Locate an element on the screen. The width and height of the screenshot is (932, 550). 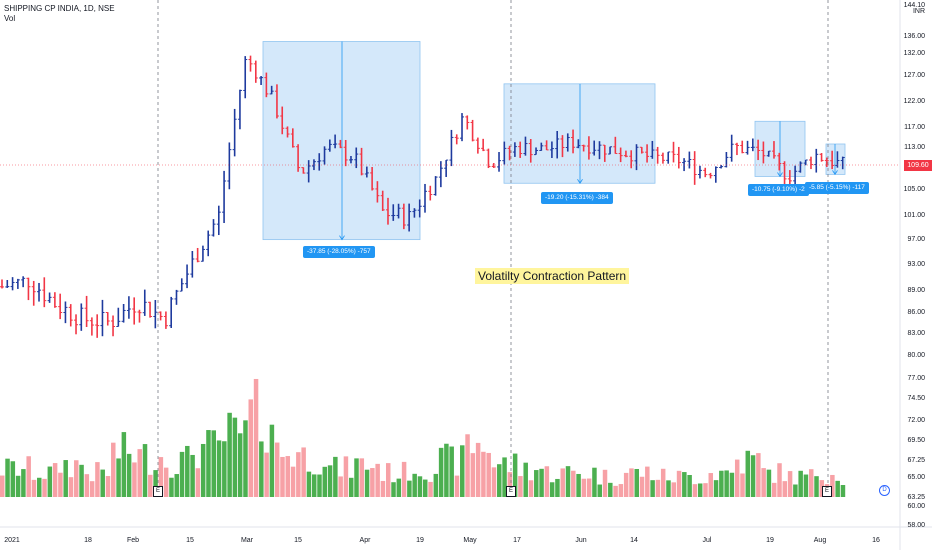
price-tick-label: 97.00 is located at coordinates (916, 239).